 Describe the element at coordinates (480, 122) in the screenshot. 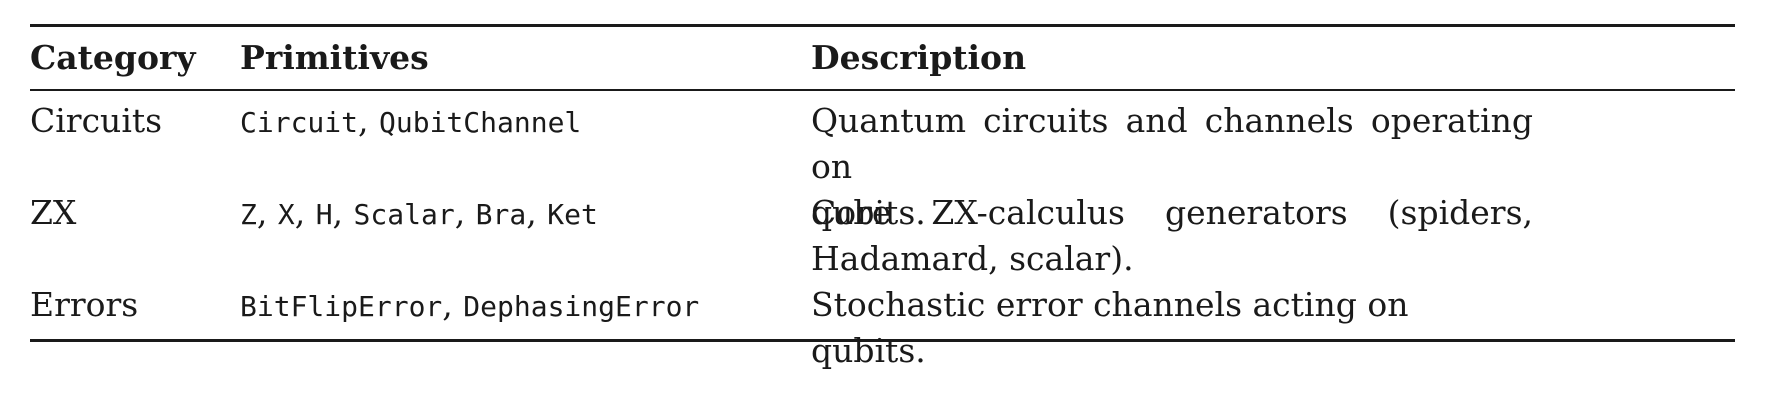

I see `primitive-name: QubitChannel` at that location.